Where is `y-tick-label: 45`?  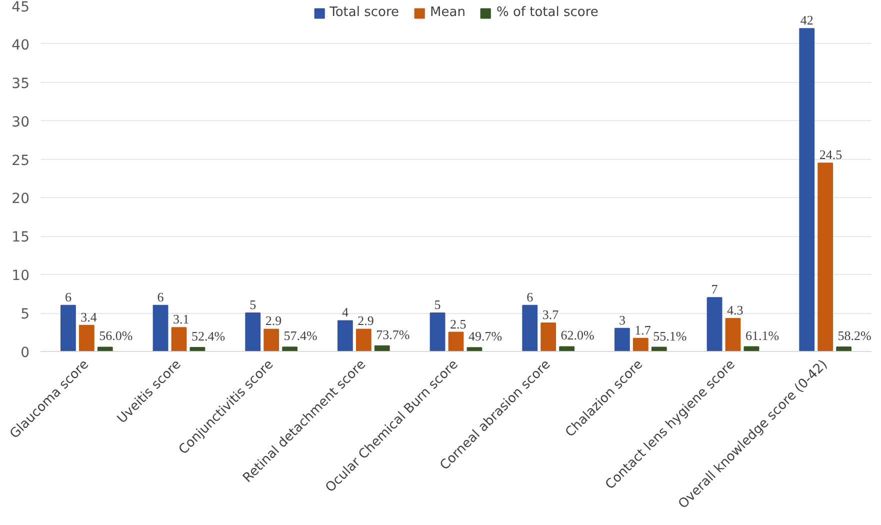
y-tick-label: 45 is located at coordinates (21, 8).